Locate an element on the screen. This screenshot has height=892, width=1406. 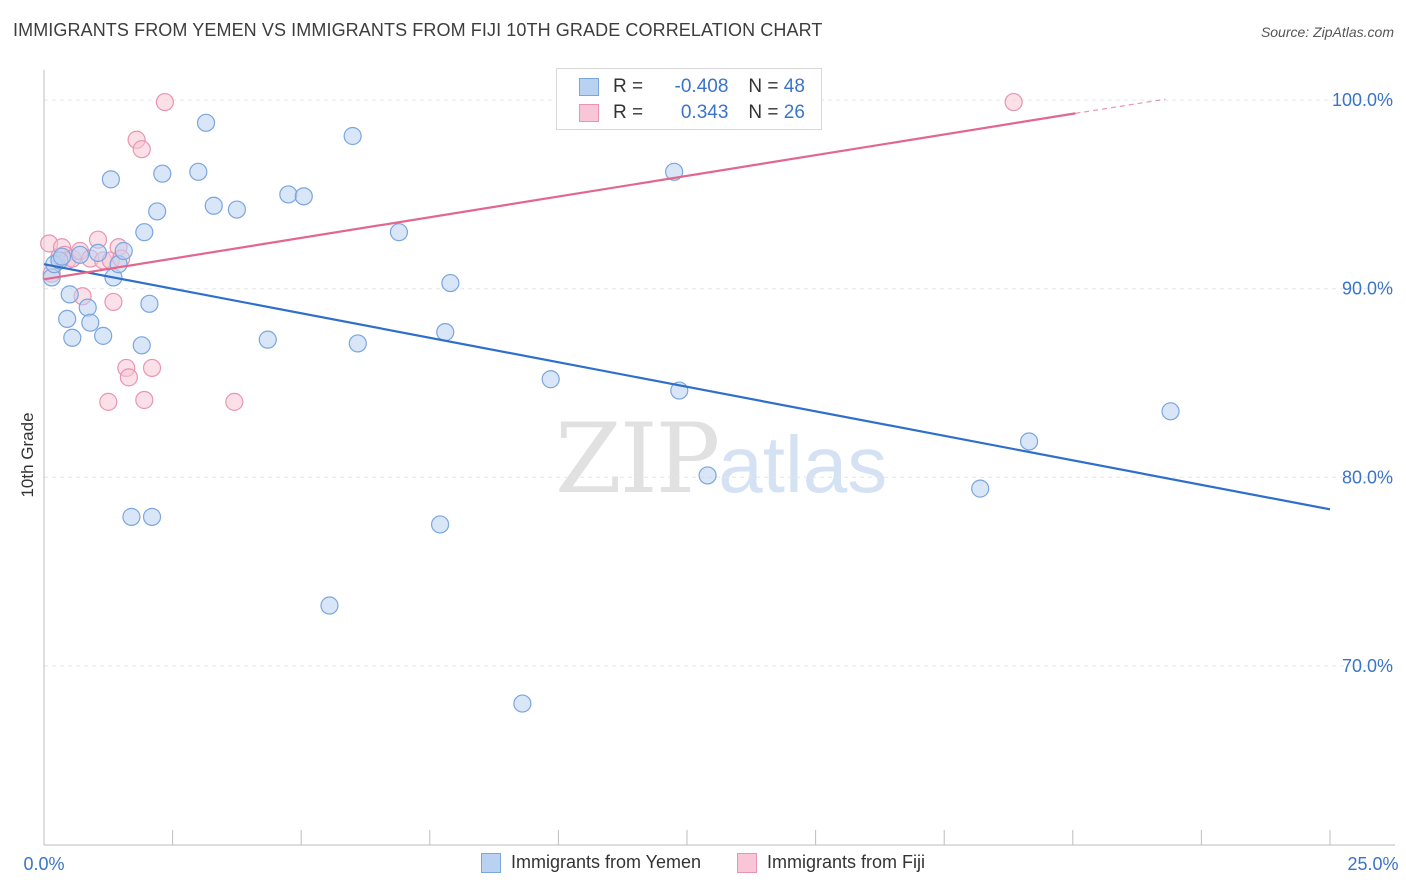
legend-item-fiji: Immigrants from Fiji is located at coordinates (831, 862).